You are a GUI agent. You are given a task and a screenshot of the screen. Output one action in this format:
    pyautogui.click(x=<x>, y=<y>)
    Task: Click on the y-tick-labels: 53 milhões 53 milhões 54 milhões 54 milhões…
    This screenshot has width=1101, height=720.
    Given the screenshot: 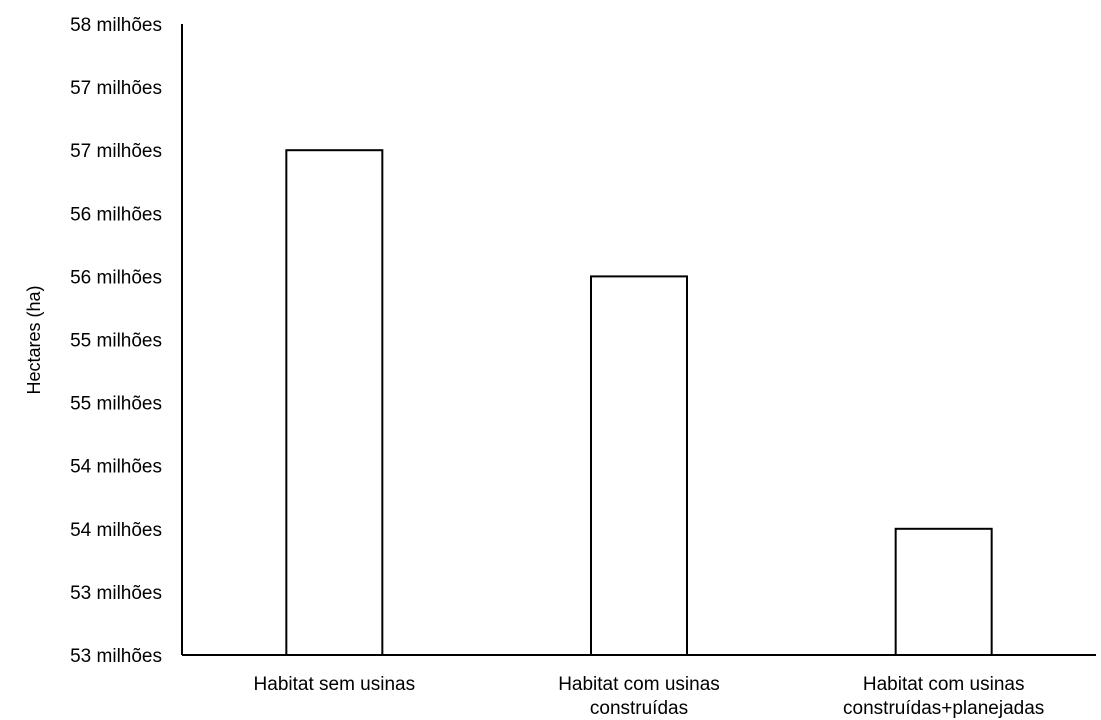 What is the action you would take?
    pyautogui.click(x=116, y=341)
    